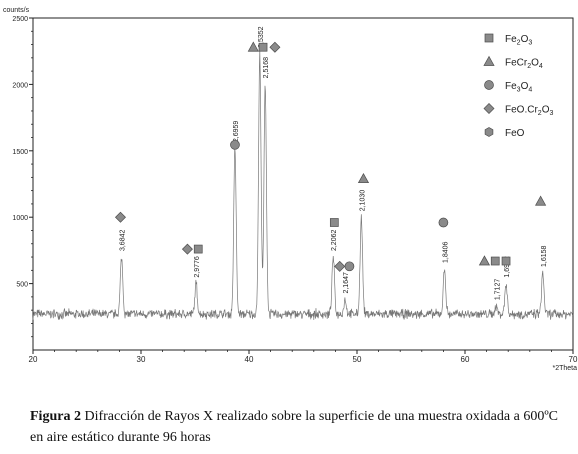 This screenshot has height=454, width=578. I want to click on peak-label: 2,5352, so click(261, 37).